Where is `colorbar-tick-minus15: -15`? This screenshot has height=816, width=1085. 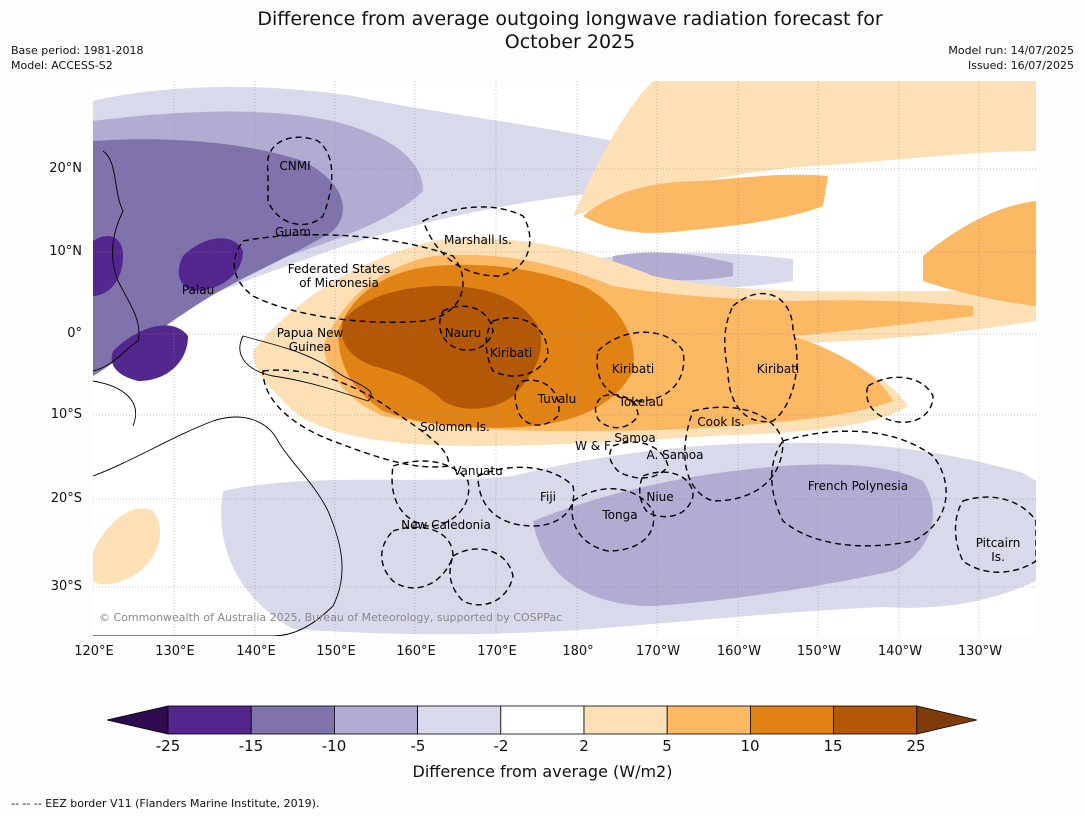 colorbar-tick-minus15: -15 is located at coordinates (251, 746).